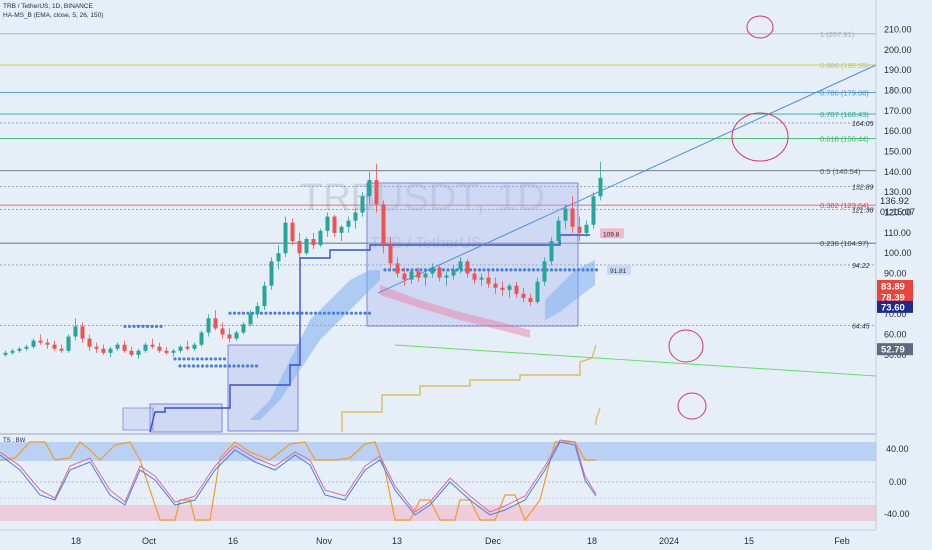 The image size is (932, 550). I want to click on y-tick-label: 70.00, so click(895, 314).